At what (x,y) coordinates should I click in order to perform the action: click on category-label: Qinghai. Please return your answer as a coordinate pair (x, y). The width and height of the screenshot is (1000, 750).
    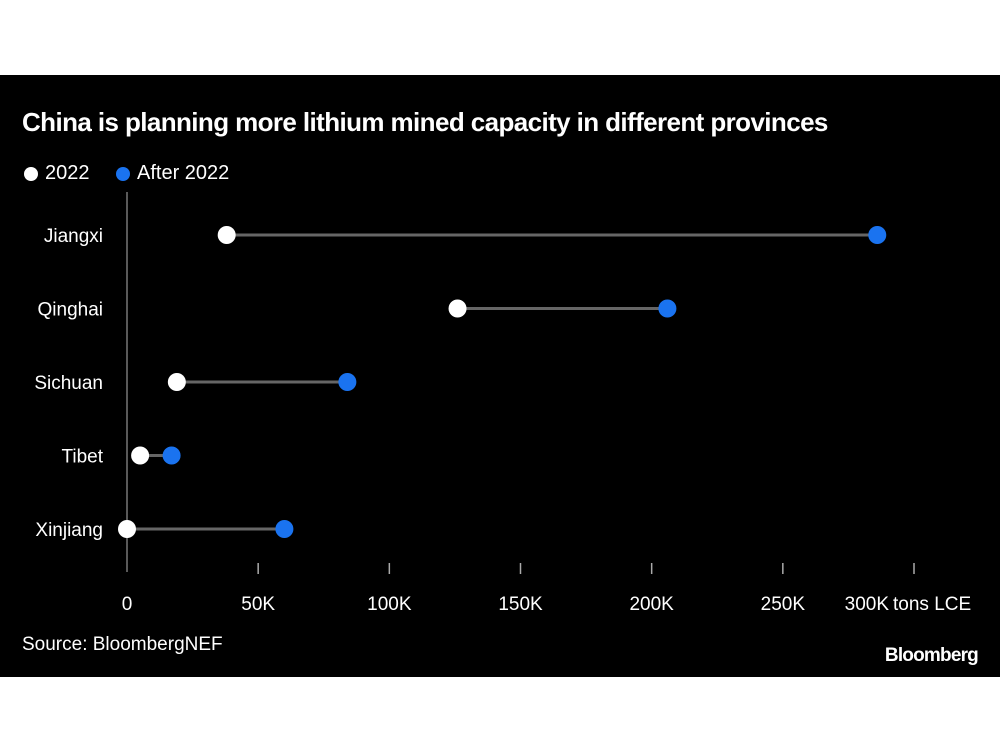
    Looking at the image, I should click on (71, 310).